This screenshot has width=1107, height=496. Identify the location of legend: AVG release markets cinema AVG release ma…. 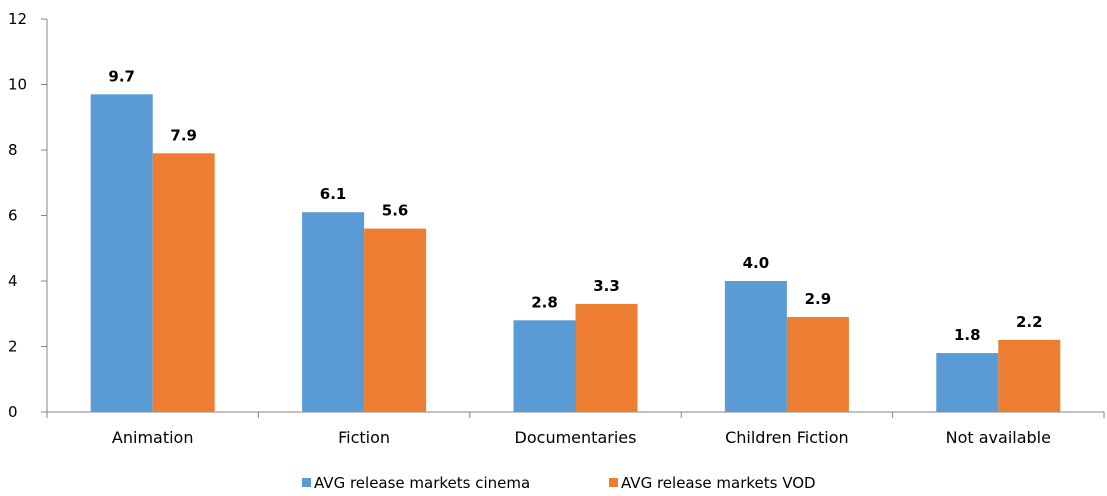
(559, 483).